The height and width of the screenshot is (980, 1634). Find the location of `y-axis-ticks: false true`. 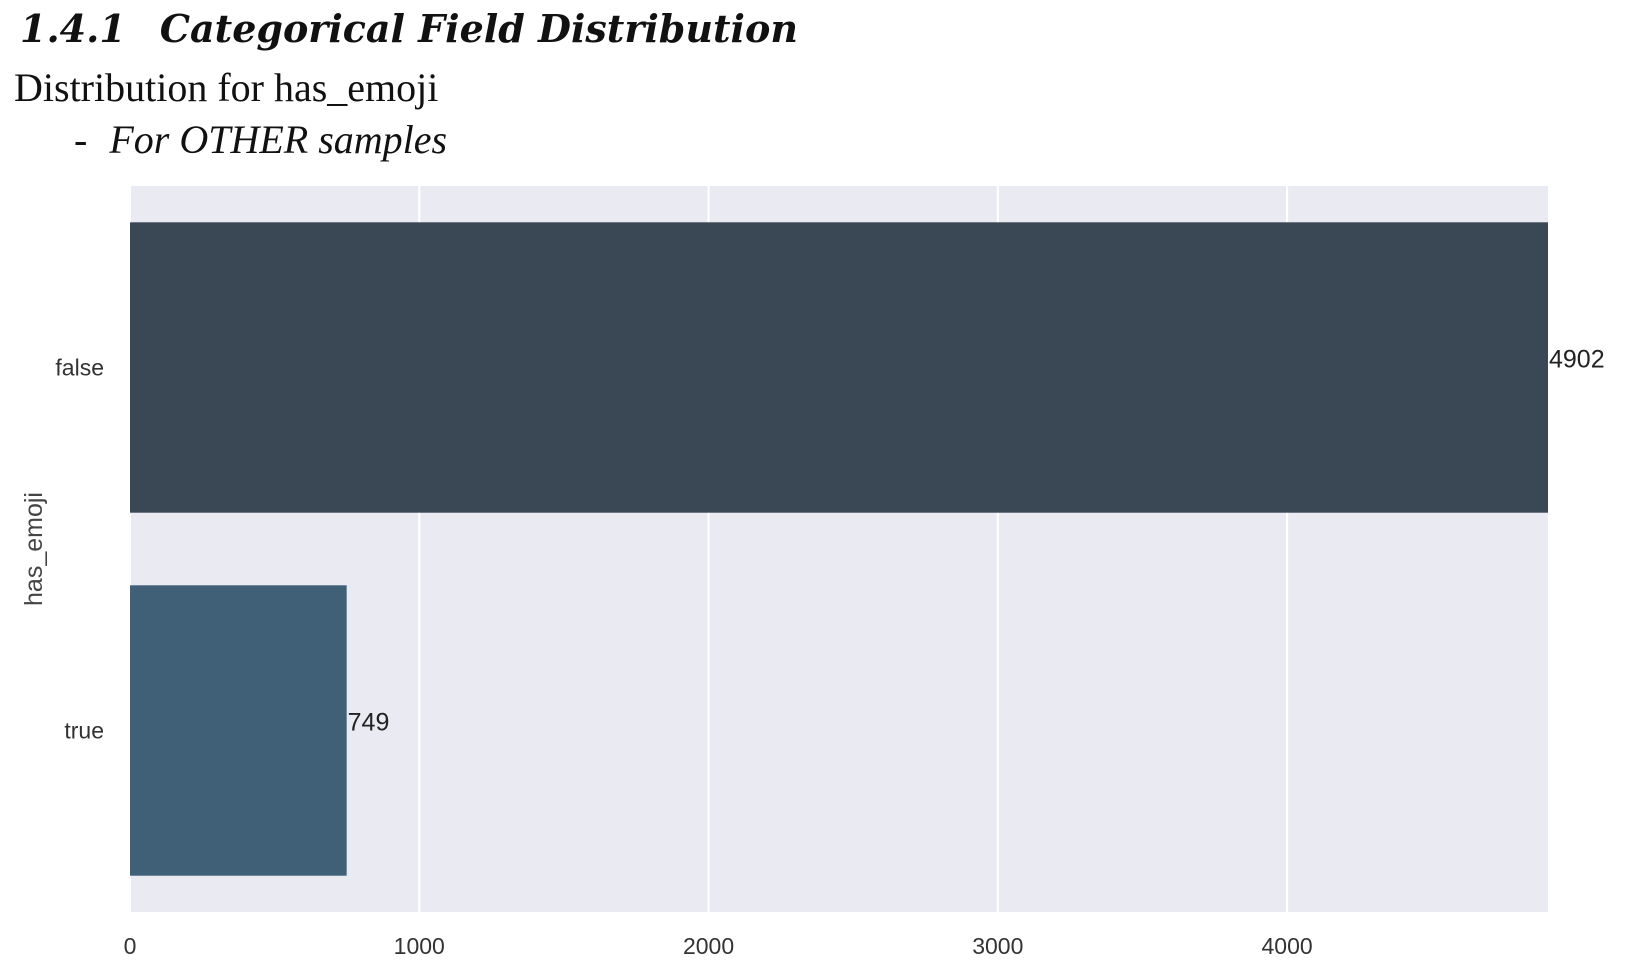

y-axis-ticks: false true is located at coordinates (79, 549).